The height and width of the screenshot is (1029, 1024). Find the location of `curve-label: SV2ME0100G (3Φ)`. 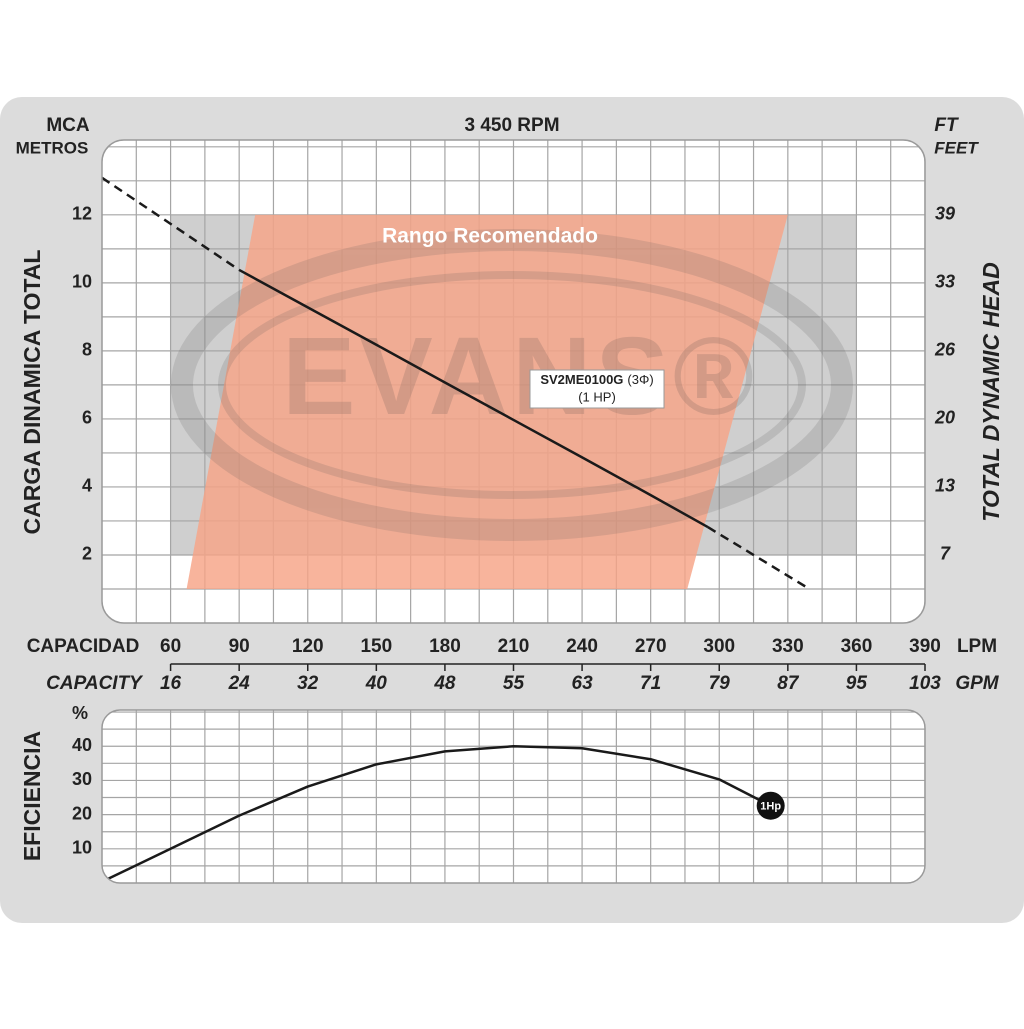

curve-label: SV2ME0100G (3Φ) is located at coordinates (596, 379).